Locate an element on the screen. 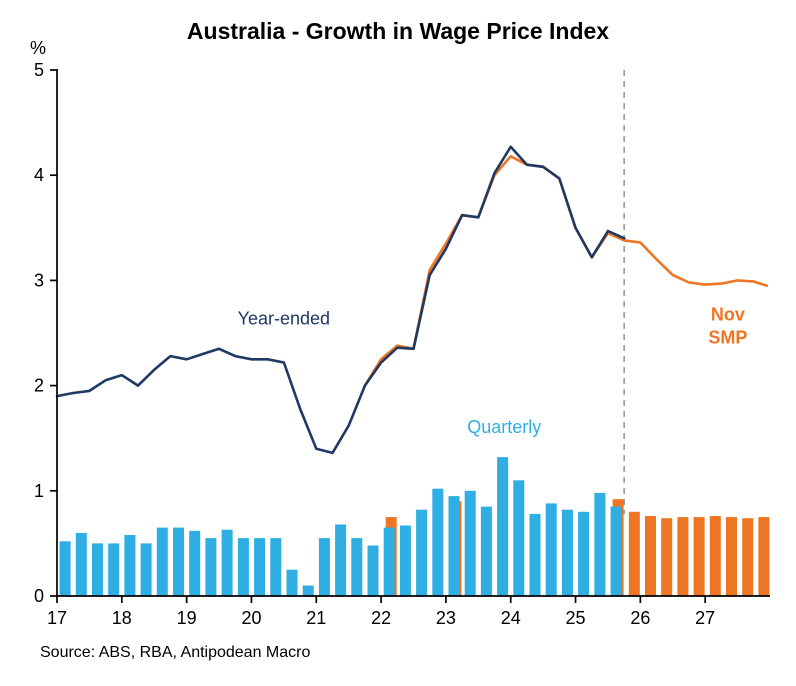 This screenshot has width=796, height=686. x-axis-ticks: 17 18 19 20 21 22 23 24 25 26 27 is located at coordinates (381, 612).